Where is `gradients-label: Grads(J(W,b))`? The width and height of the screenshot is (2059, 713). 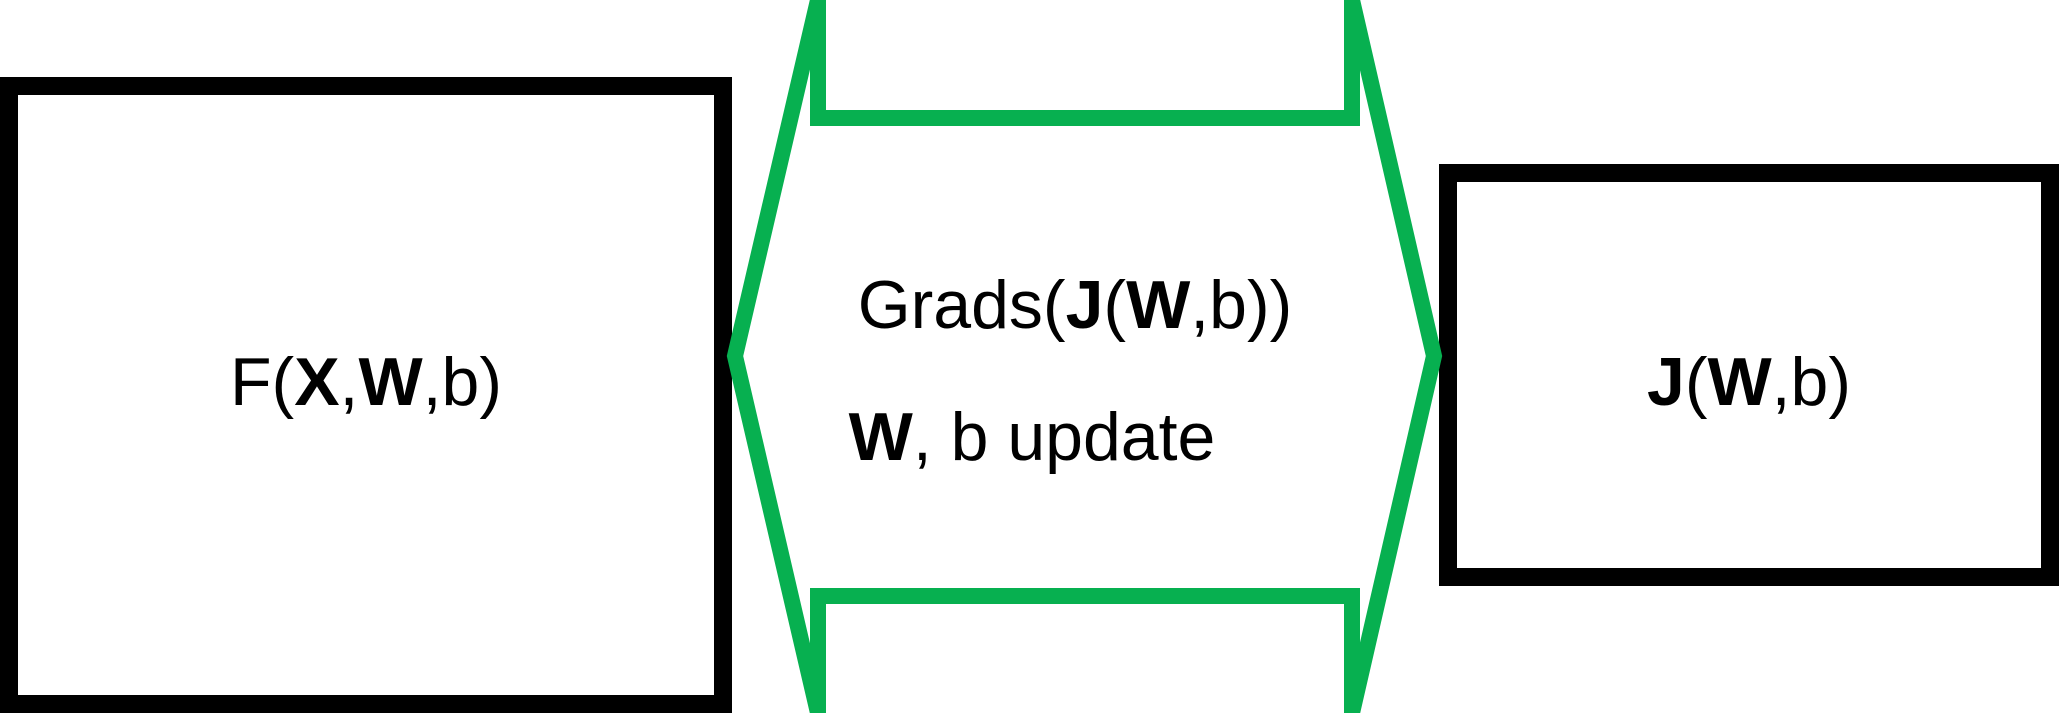
gradients-label: Grads(J(W,b)) is located at coordinates (1075, 305).